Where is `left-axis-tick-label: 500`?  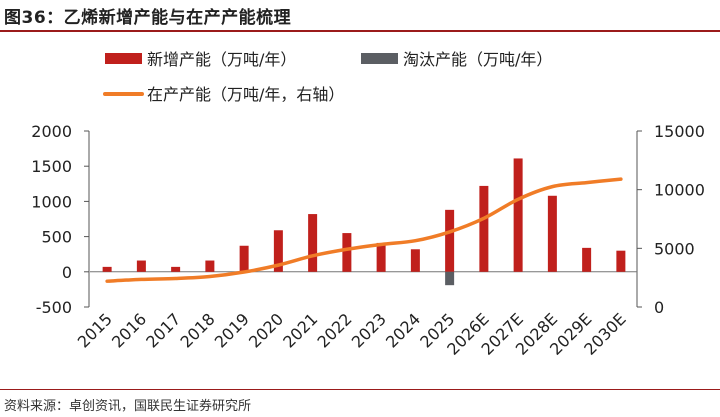
left-axis-tick-label: 500 is located at coordinates (56, 237).